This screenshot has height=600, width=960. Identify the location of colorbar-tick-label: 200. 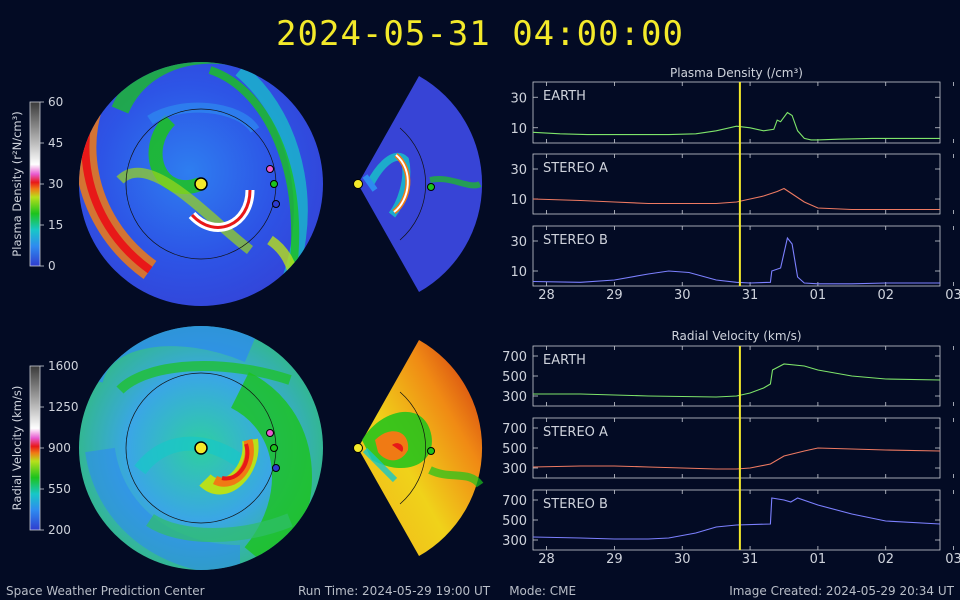
(59, 530).